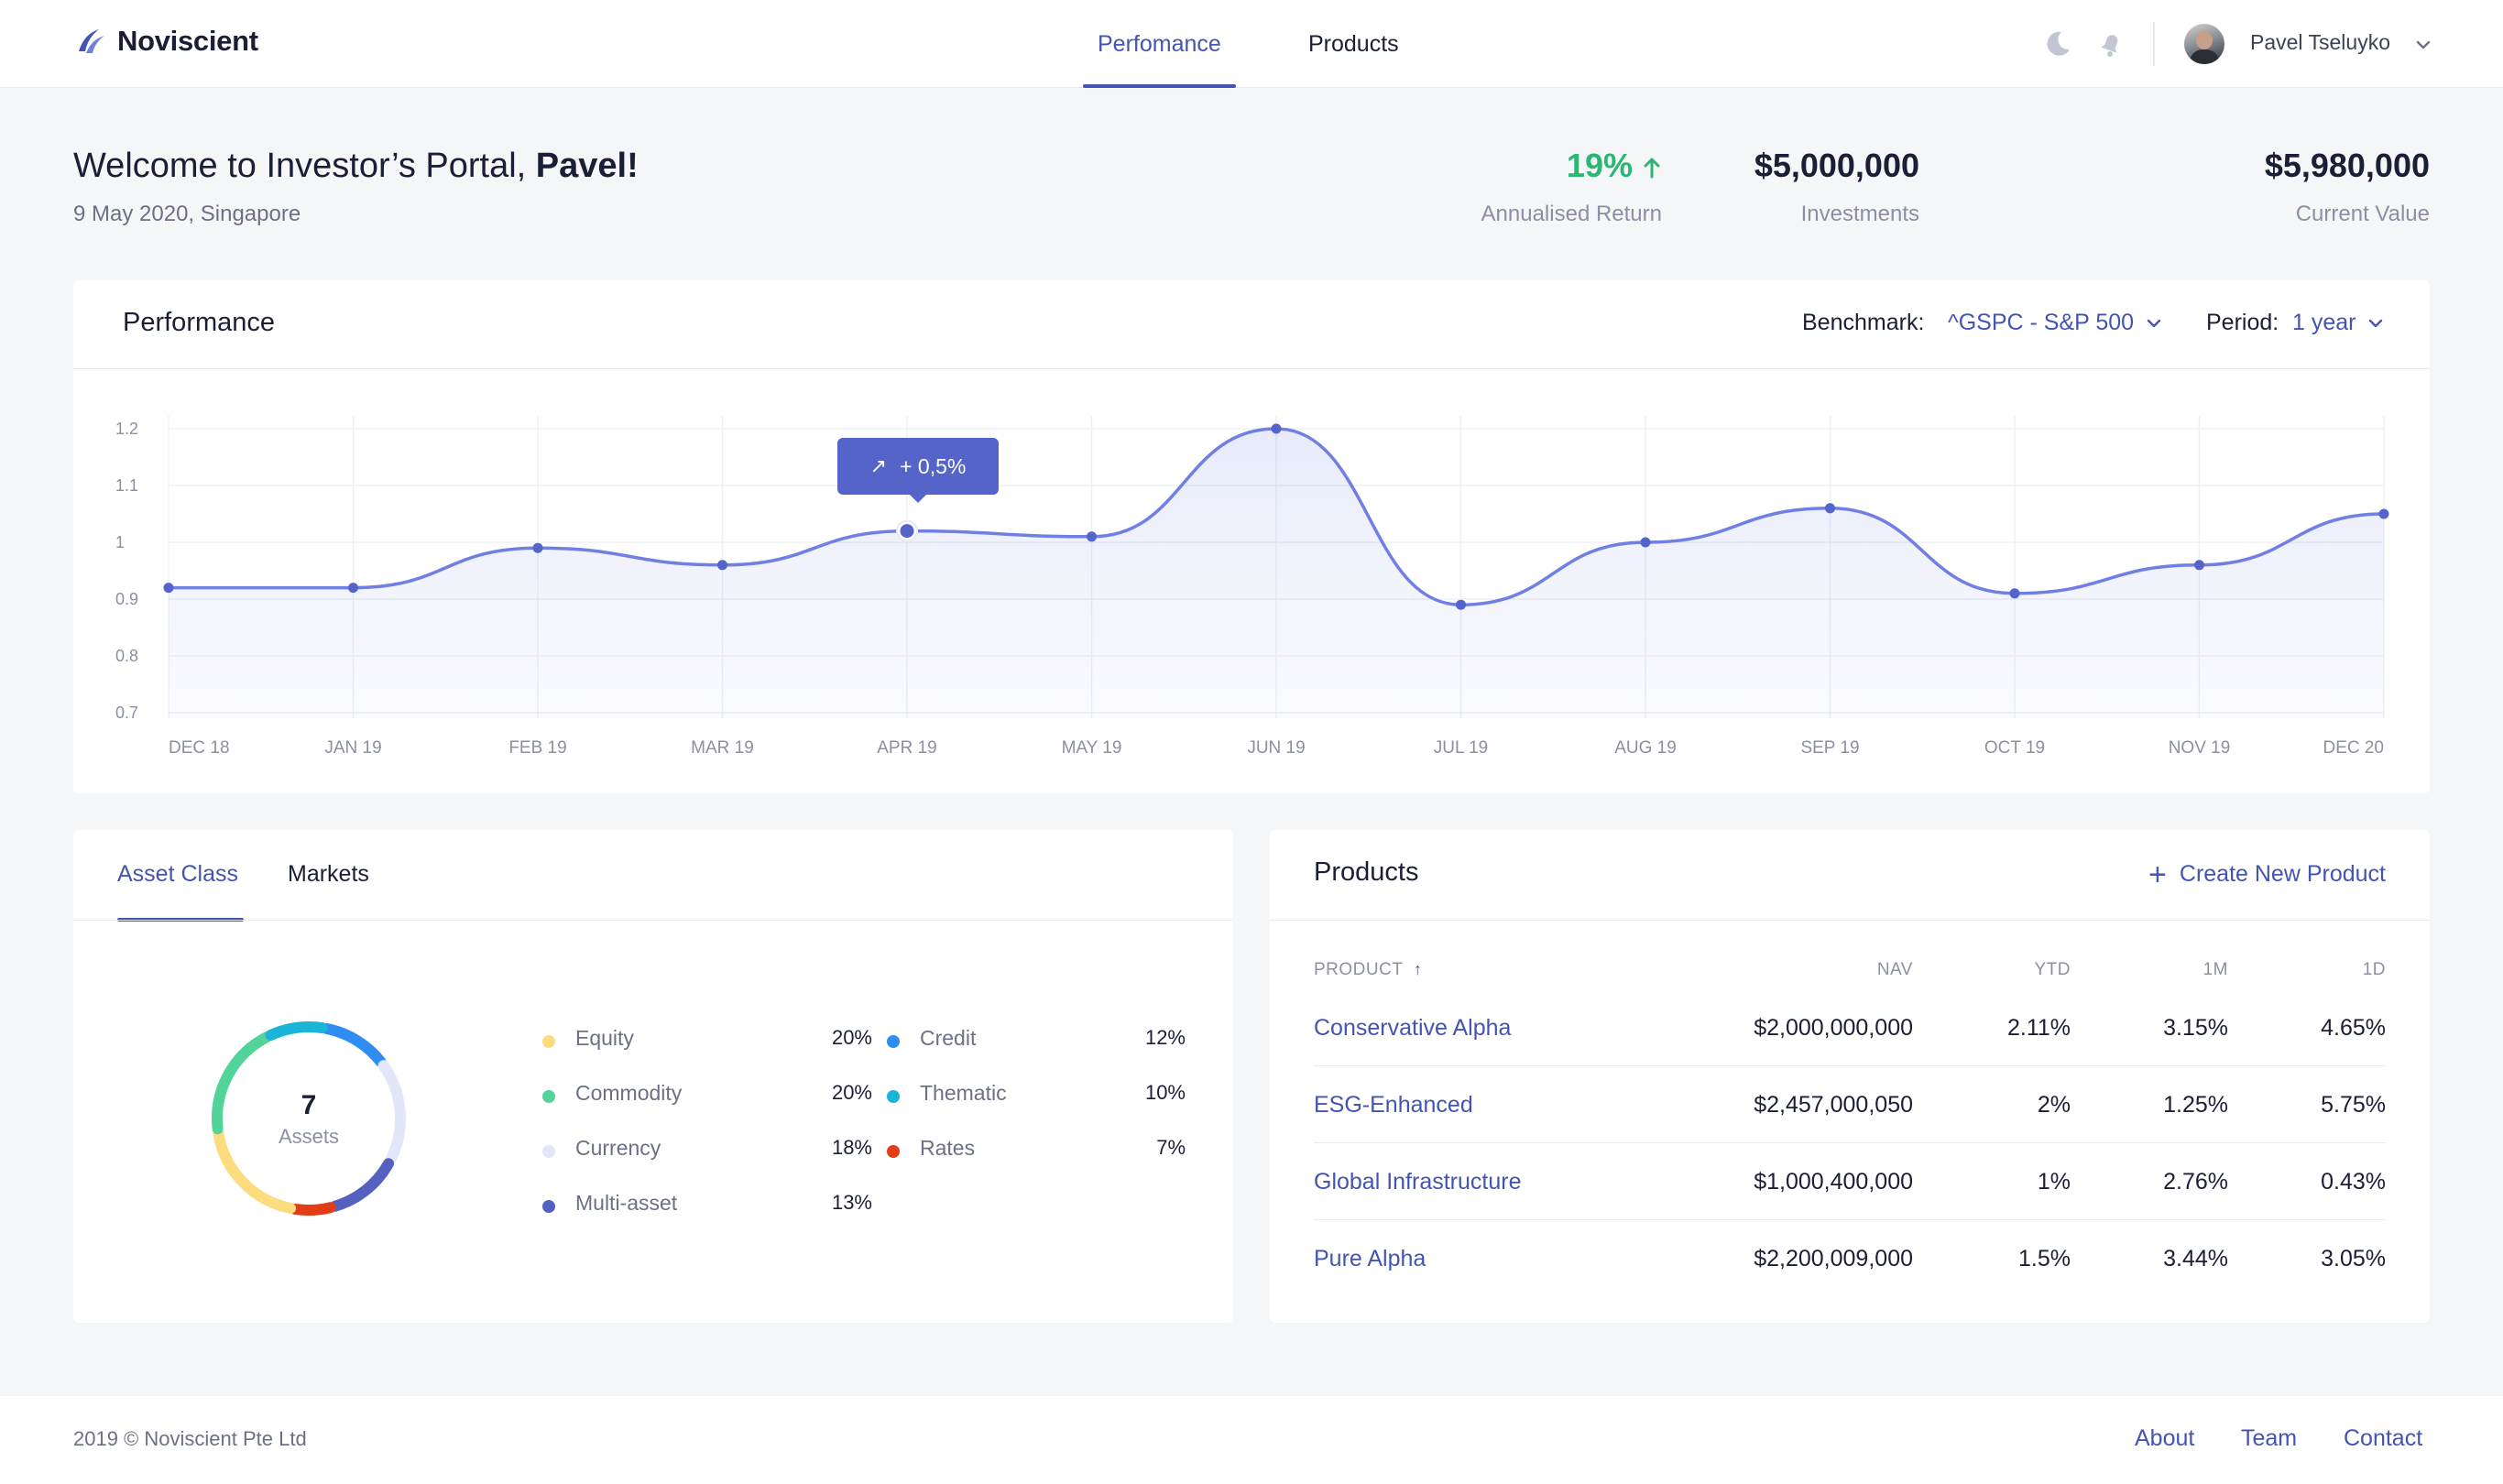 The image size is (2503, 1484). I want to click on donut-segment-currency, so click(391, 1113).